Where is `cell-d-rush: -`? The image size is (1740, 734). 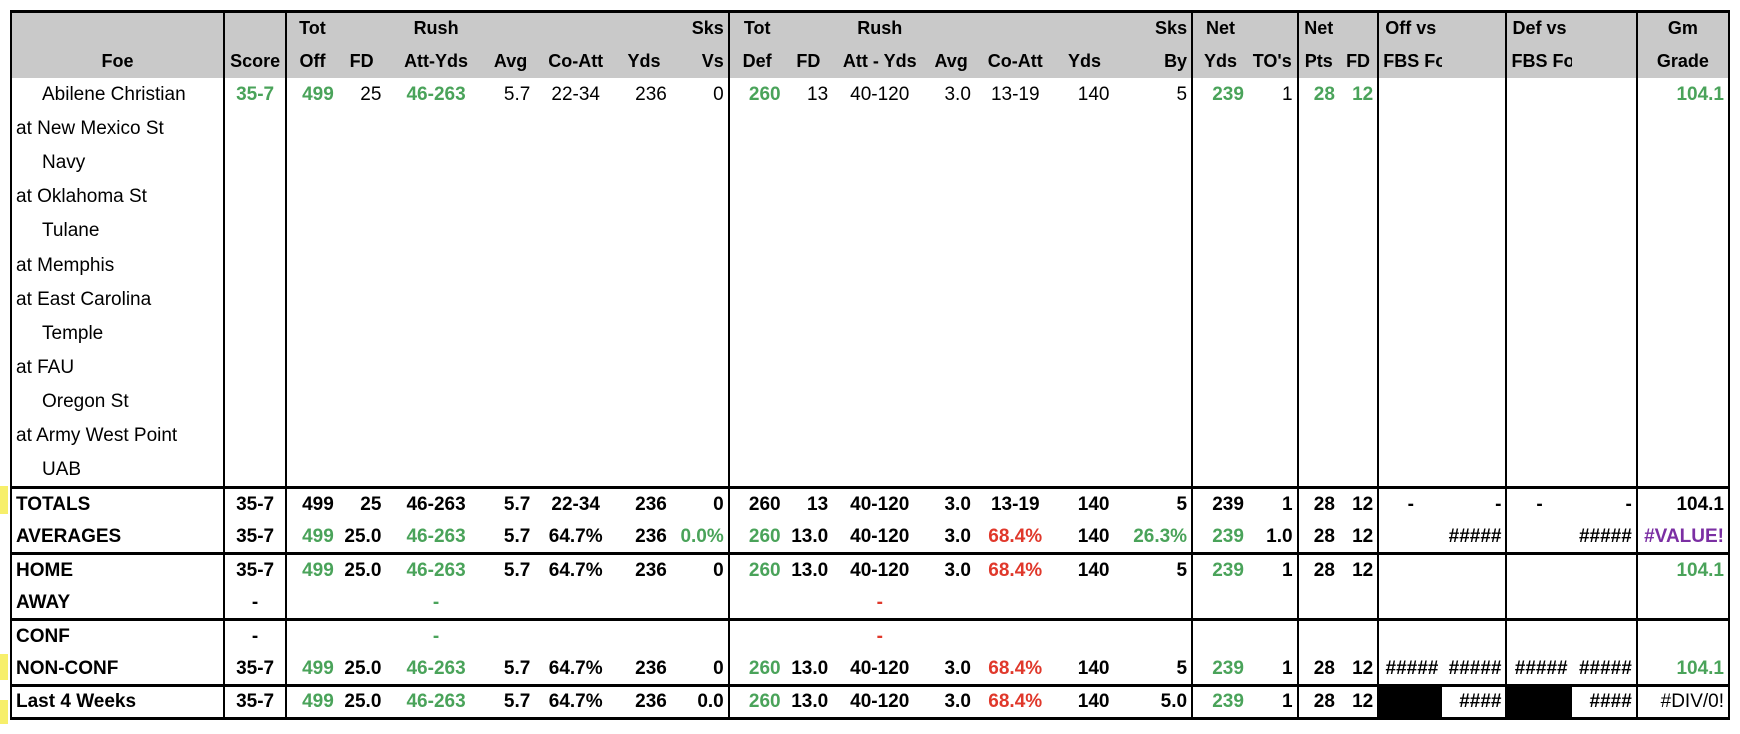 cell-d-rush: - is located at coordinates (879, 602).